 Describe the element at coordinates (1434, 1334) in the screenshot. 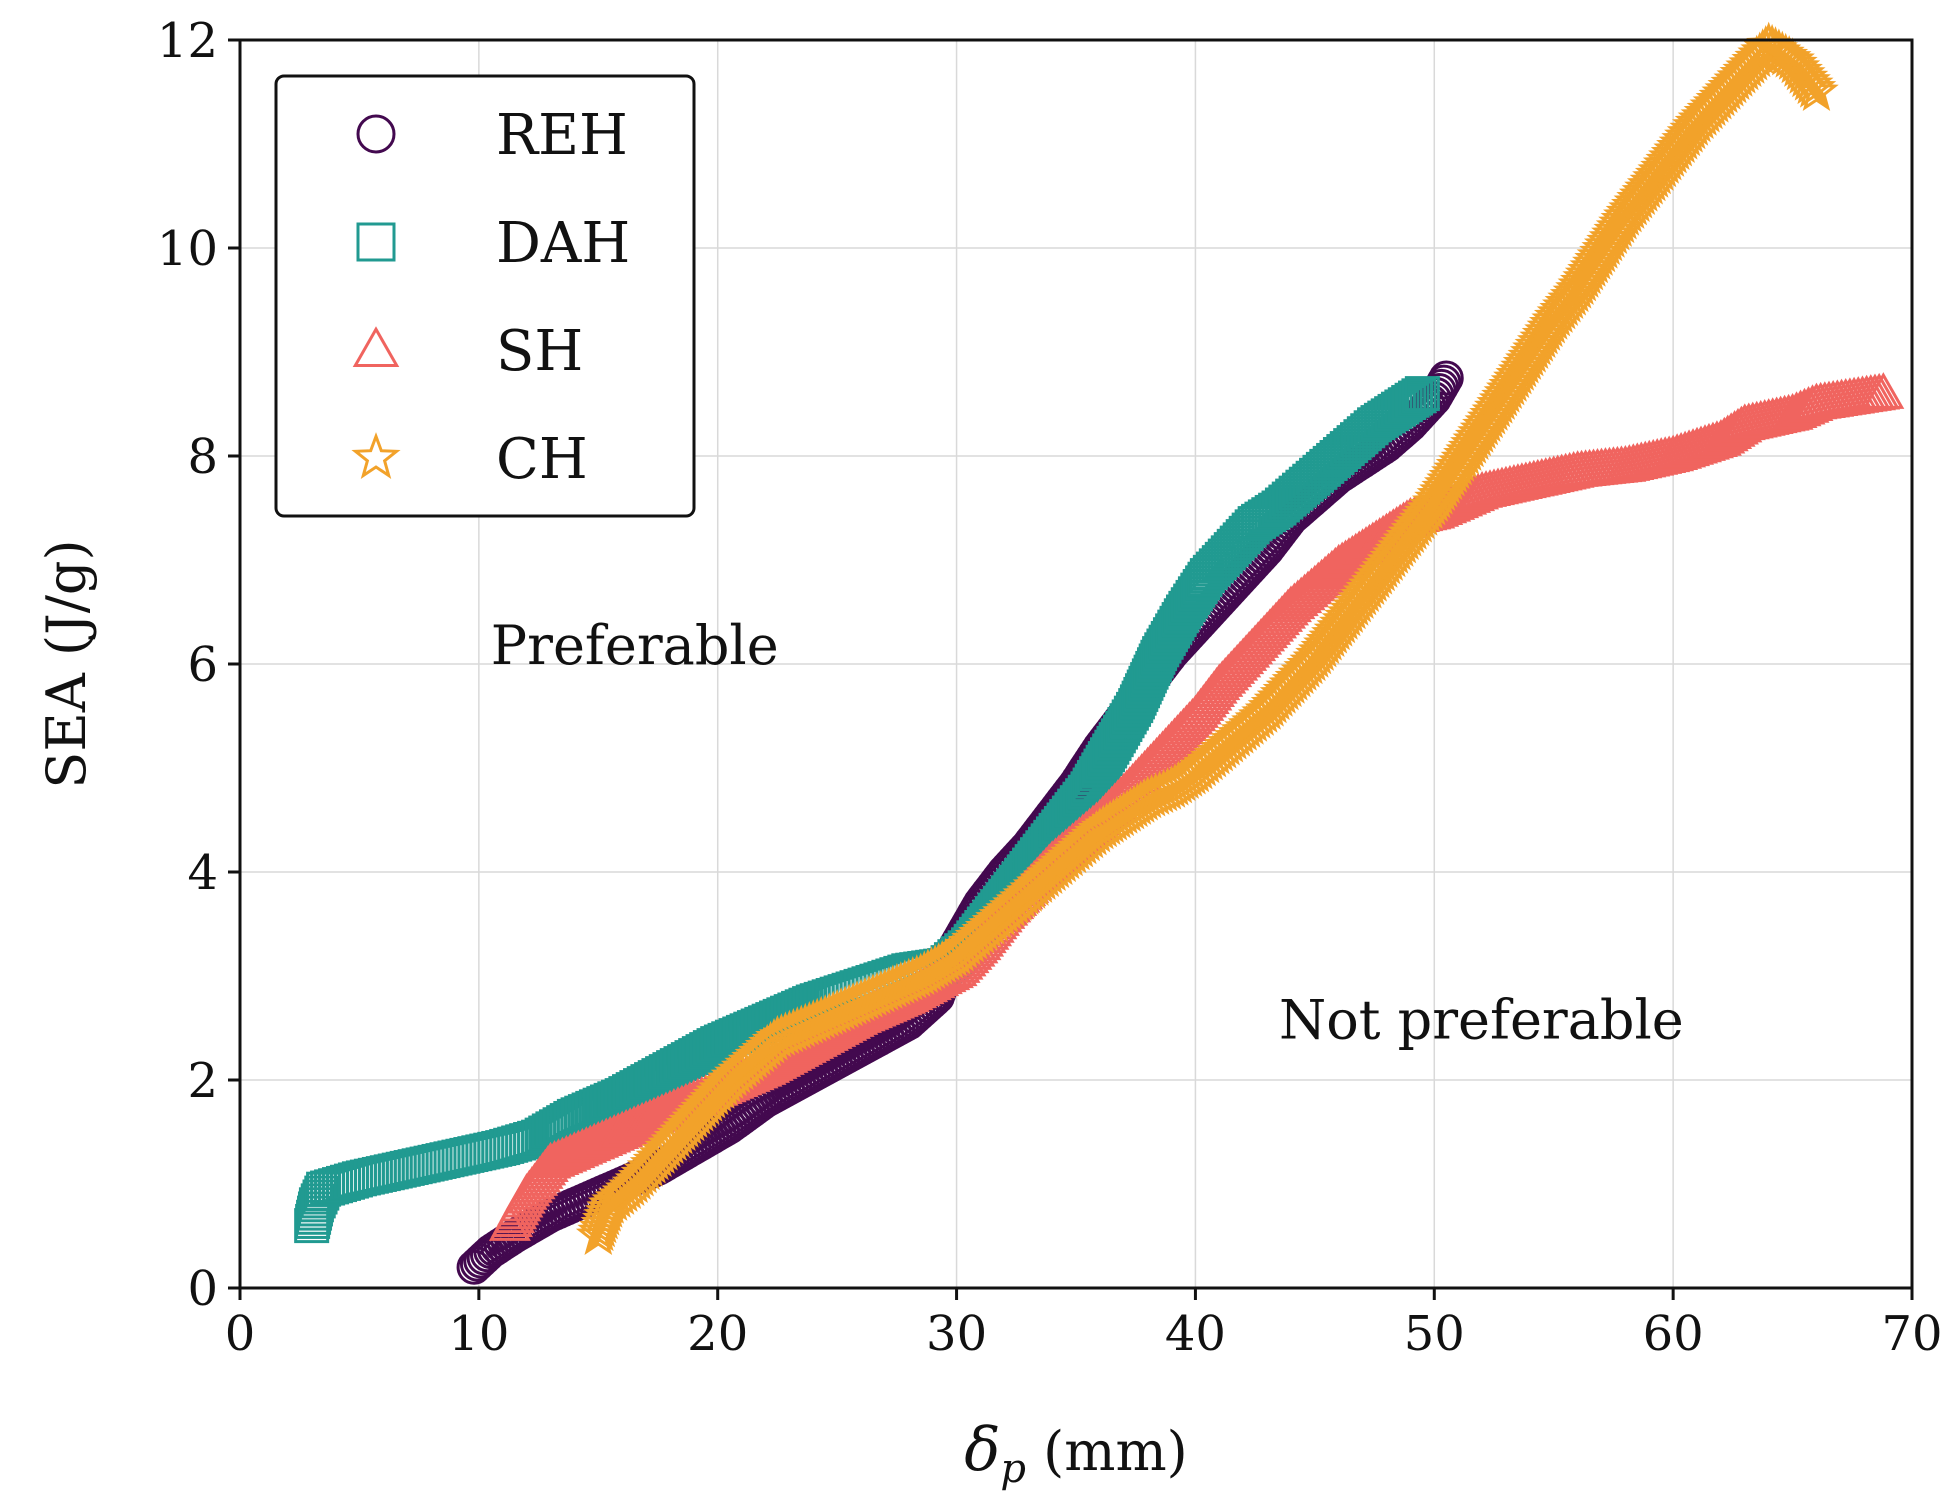

I see `x-tick-label: 50` at that location.